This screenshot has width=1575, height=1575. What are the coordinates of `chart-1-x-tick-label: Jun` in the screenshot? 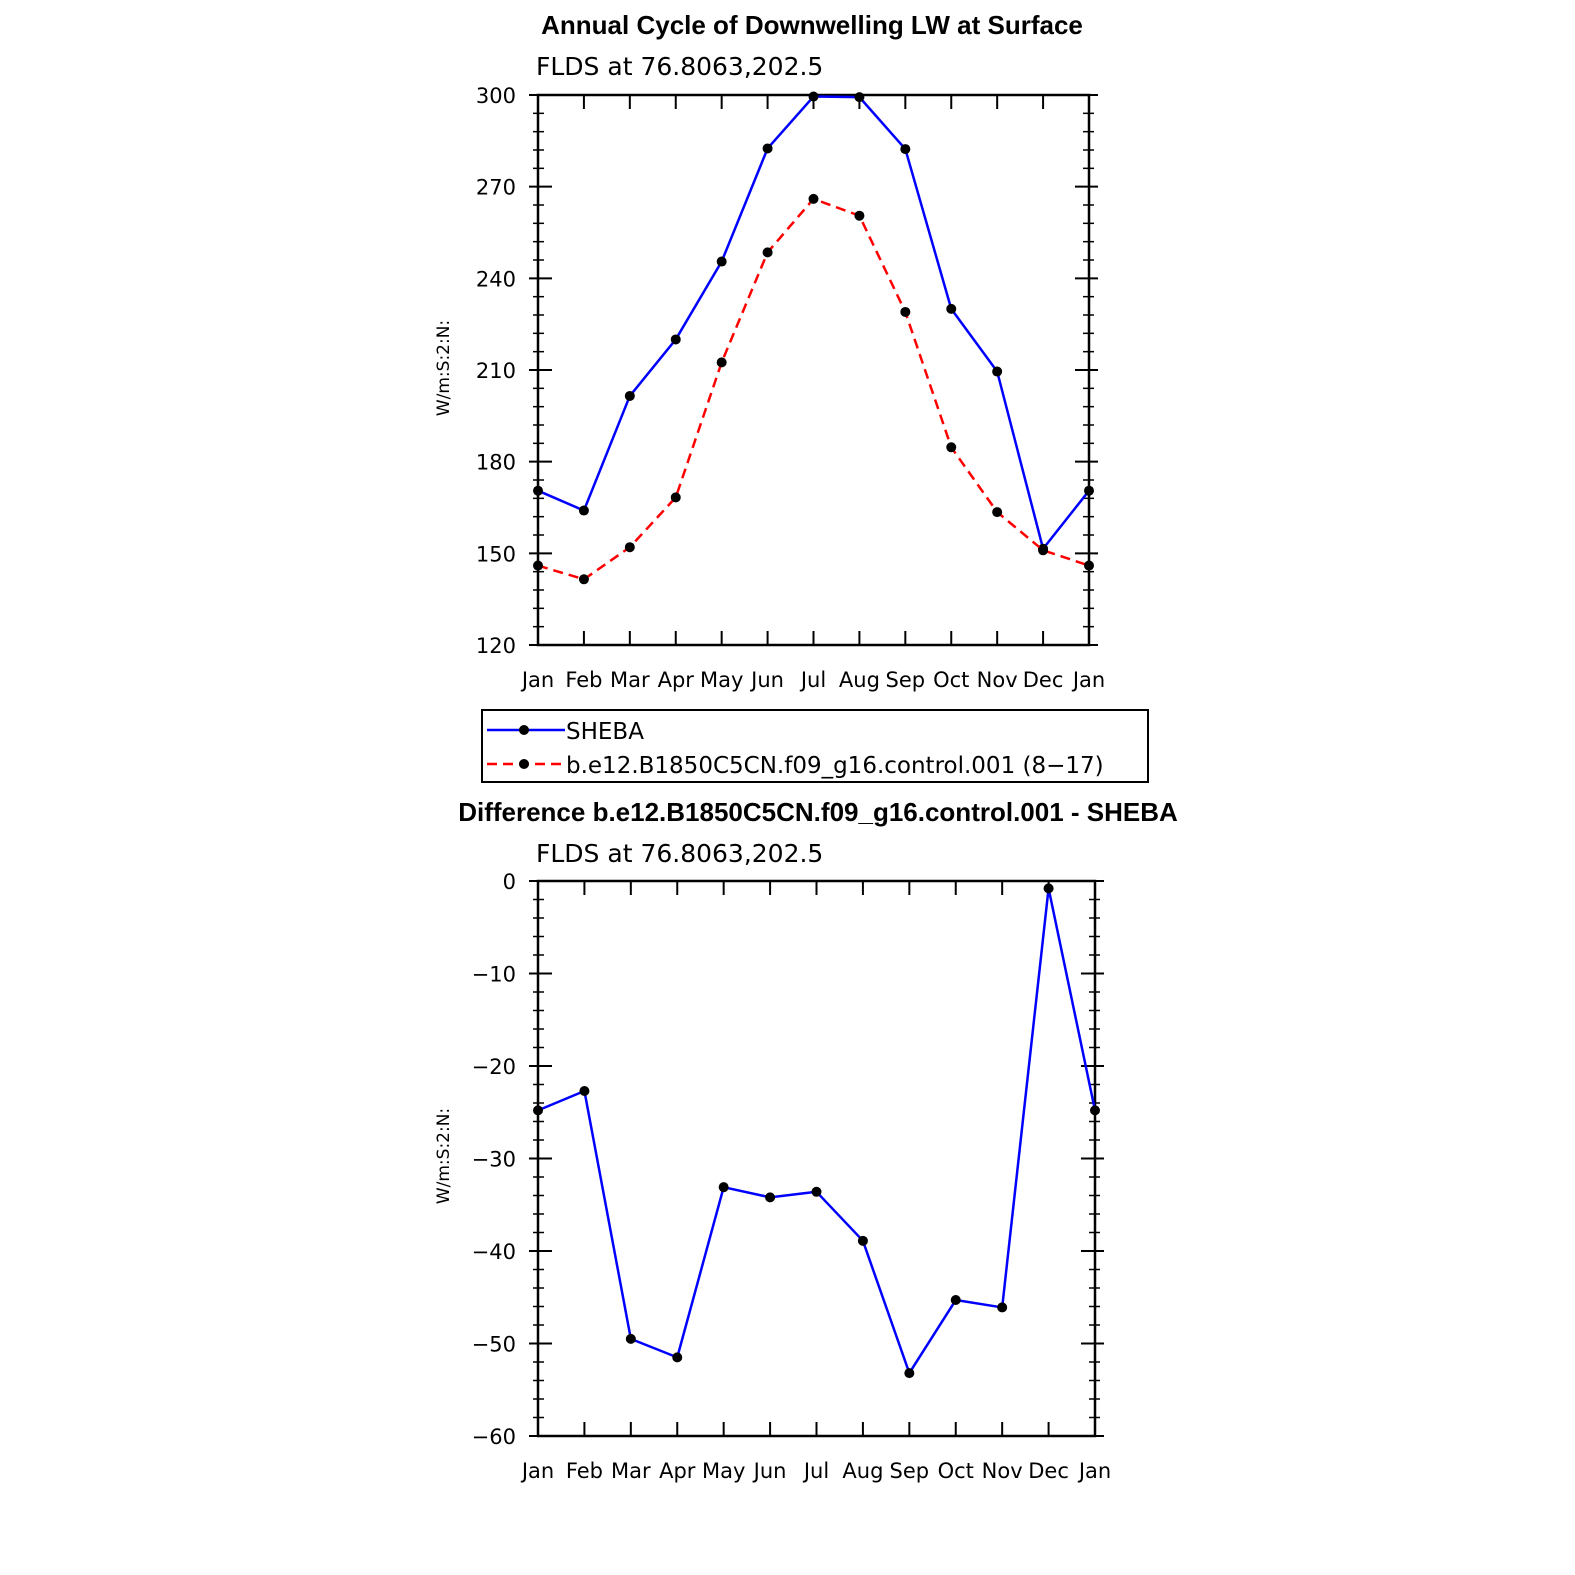 It's located at (766, 680).